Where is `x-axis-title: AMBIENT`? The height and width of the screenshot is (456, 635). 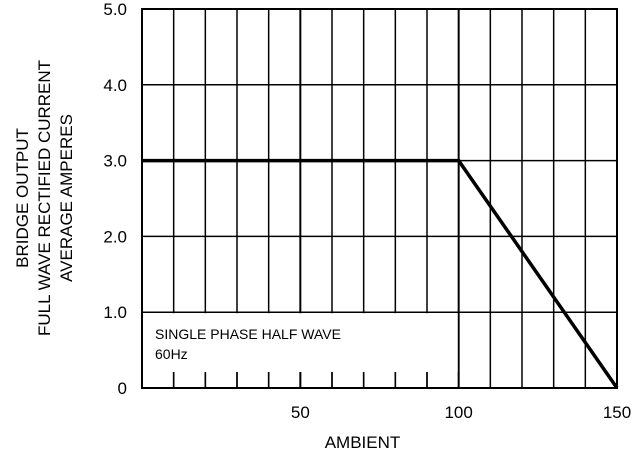
x-axis-title: AMBIENT is located at coordinates (363, 442).